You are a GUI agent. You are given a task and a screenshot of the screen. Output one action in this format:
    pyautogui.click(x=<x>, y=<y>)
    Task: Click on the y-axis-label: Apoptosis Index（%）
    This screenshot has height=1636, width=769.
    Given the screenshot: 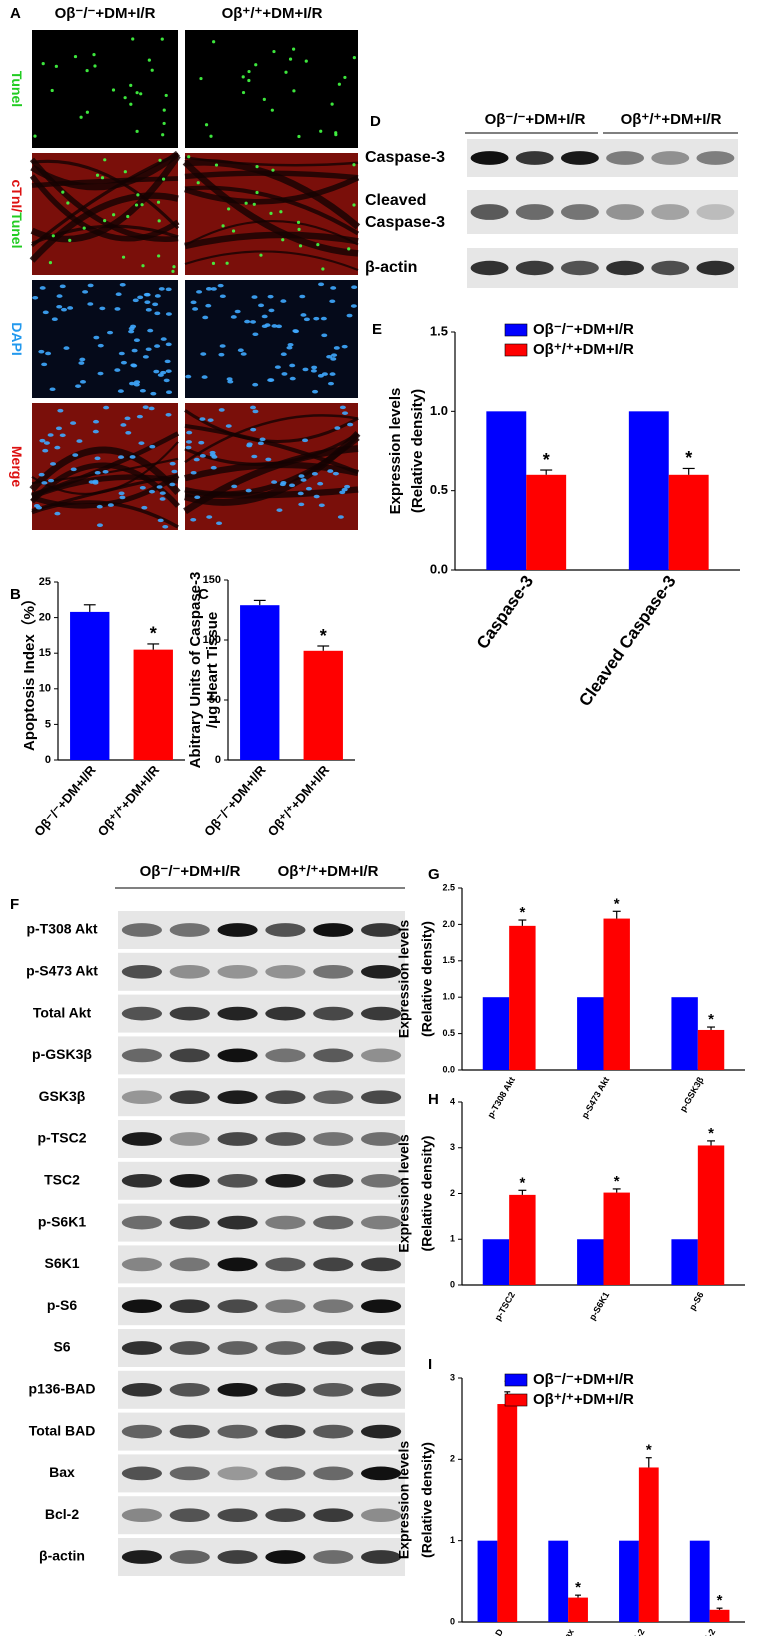 What is the action you would take?
    pyautogui.click(x=29, y=671)
    